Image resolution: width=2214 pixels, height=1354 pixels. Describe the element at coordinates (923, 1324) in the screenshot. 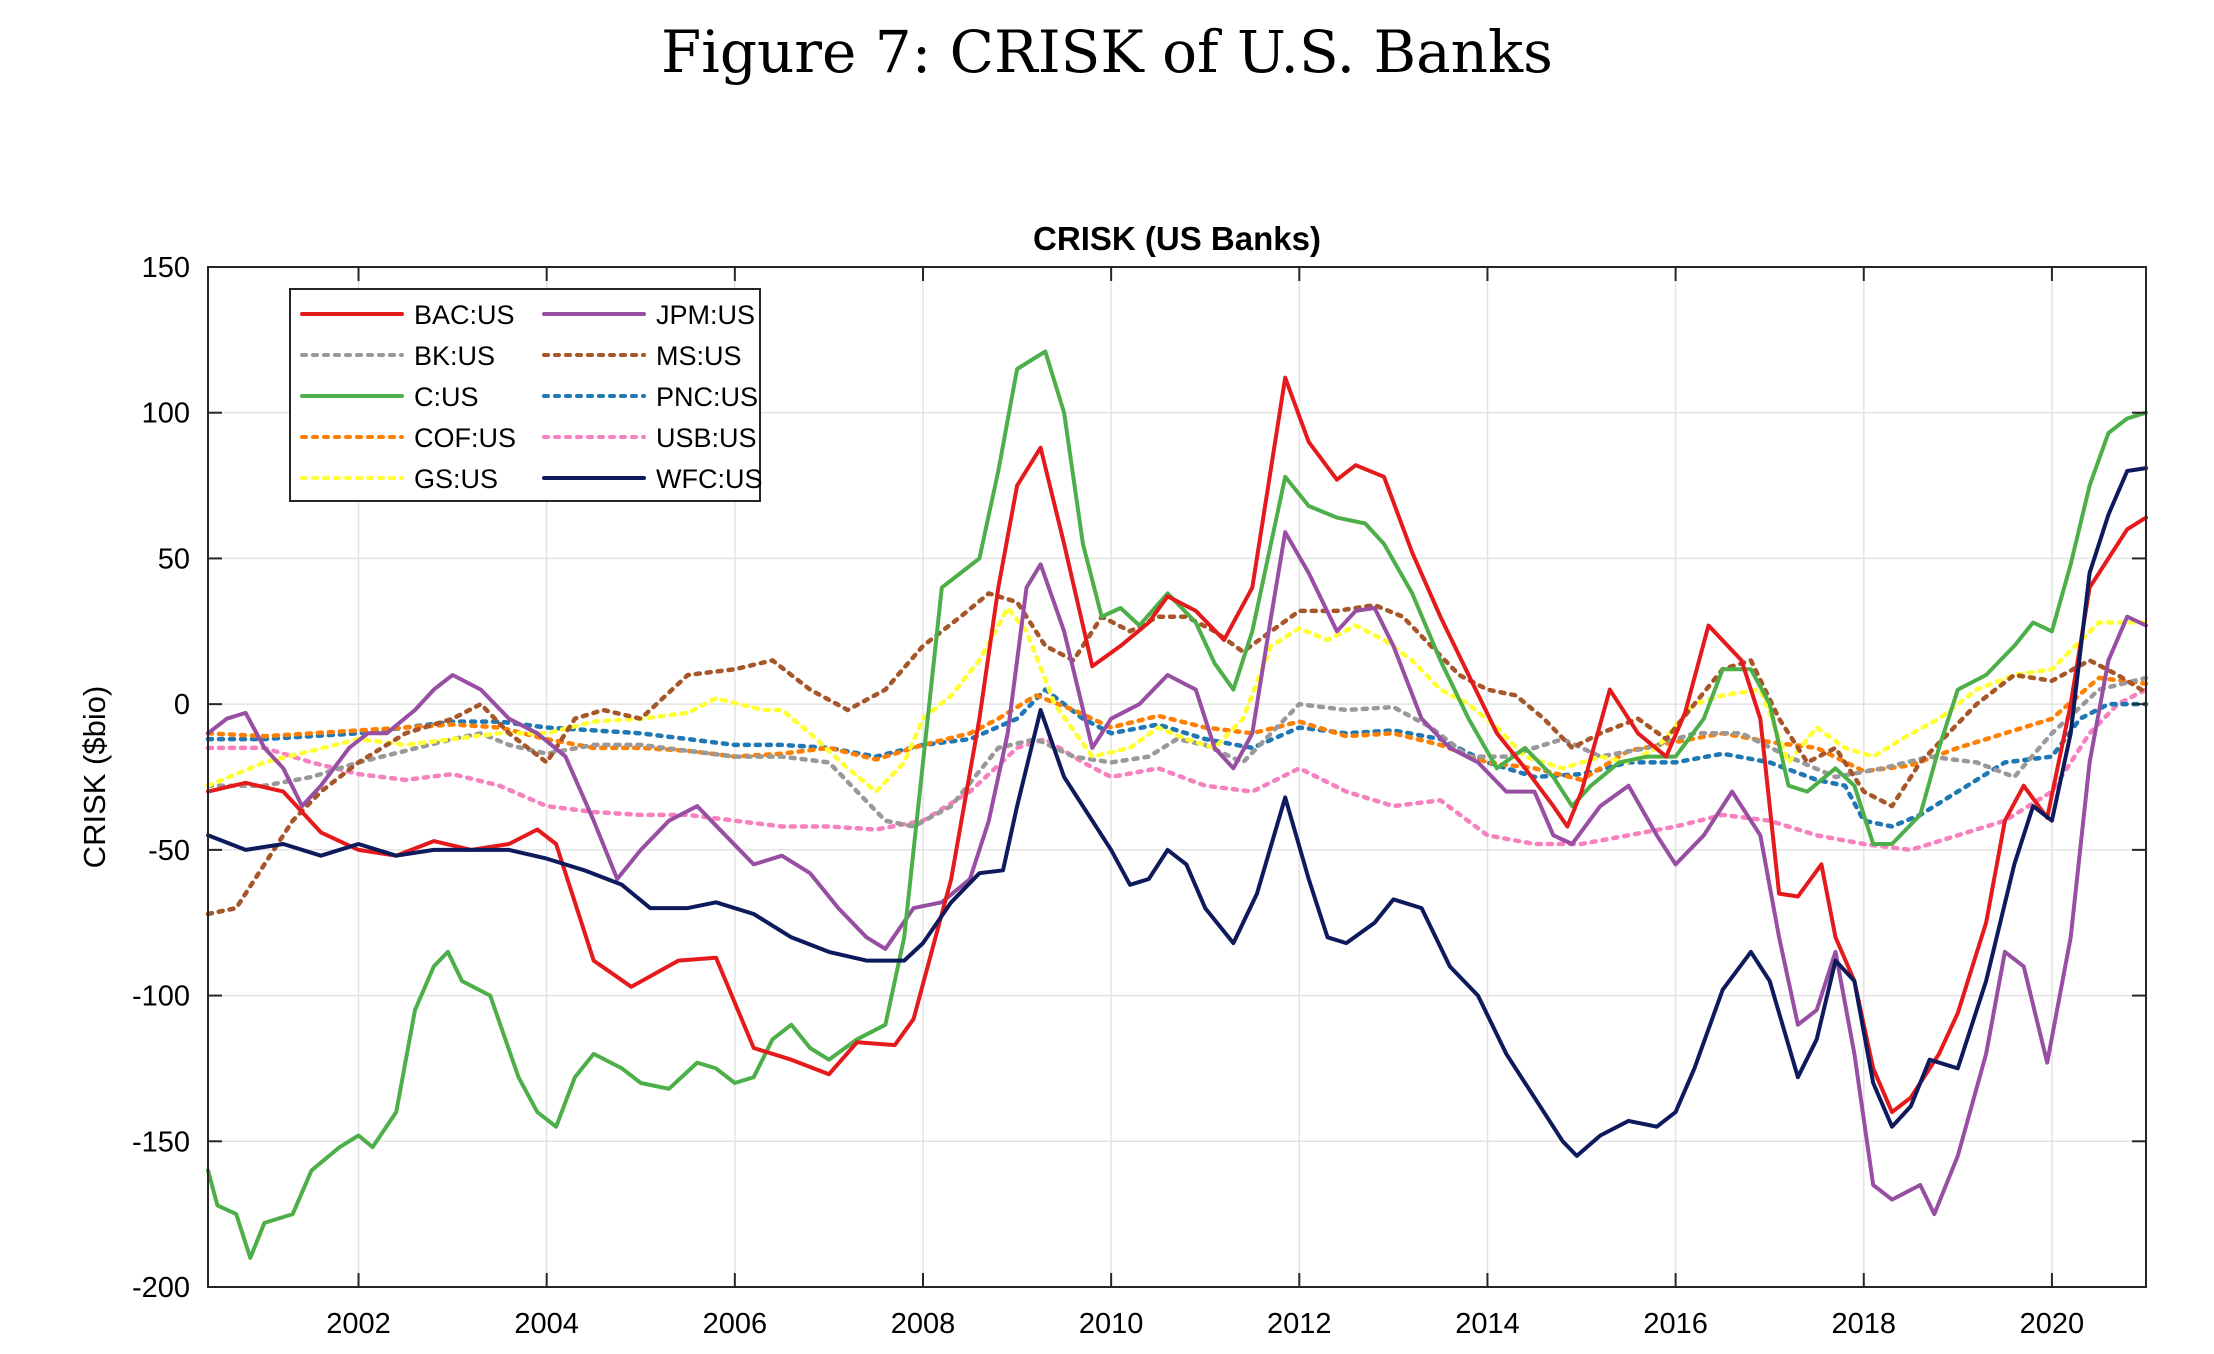

I see `x-tick-label: 2008` at that location.